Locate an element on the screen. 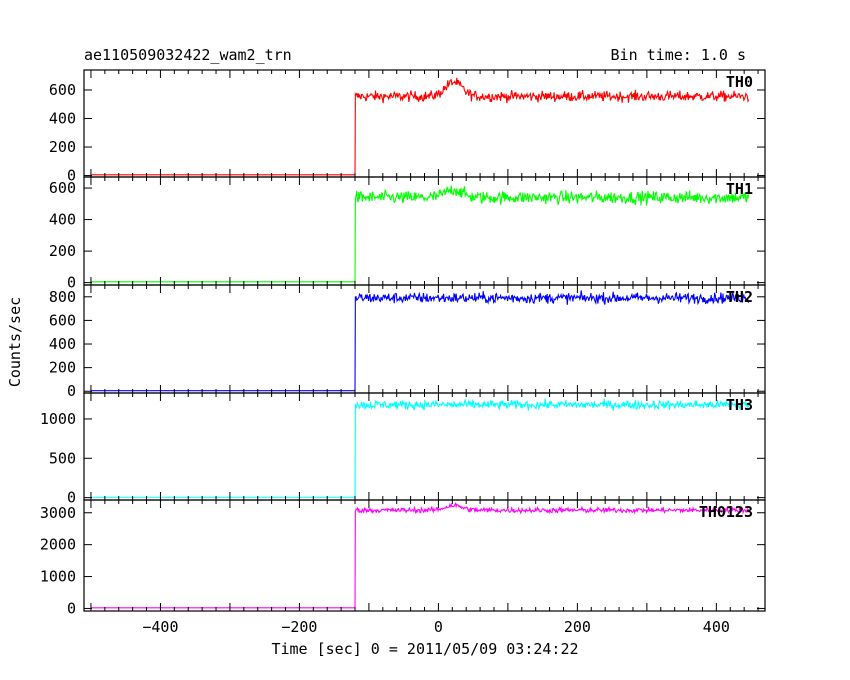 The image size is (850, 680). series-line-th1 is located at coordinates (420, 234).